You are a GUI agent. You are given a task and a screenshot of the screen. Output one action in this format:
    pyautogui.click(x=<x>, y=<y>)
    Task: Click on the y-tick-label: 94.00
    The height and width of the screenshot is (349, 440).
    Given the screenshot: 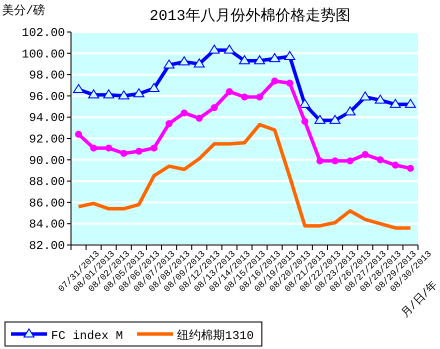 What is the action you would take?
    pyautogui.click(x=46, y=118)
    